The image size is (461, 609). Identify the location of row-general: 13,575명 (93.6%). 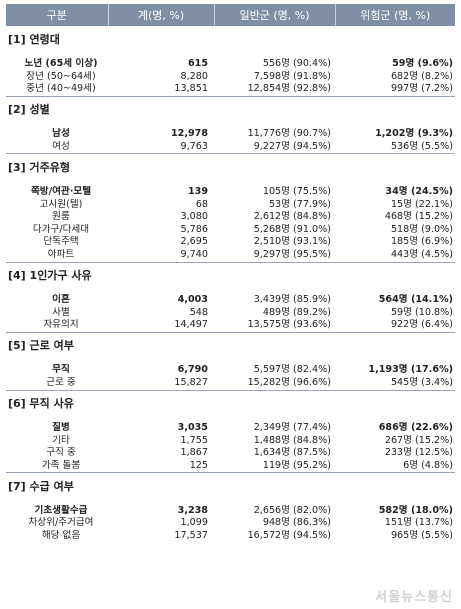
(289, 325).